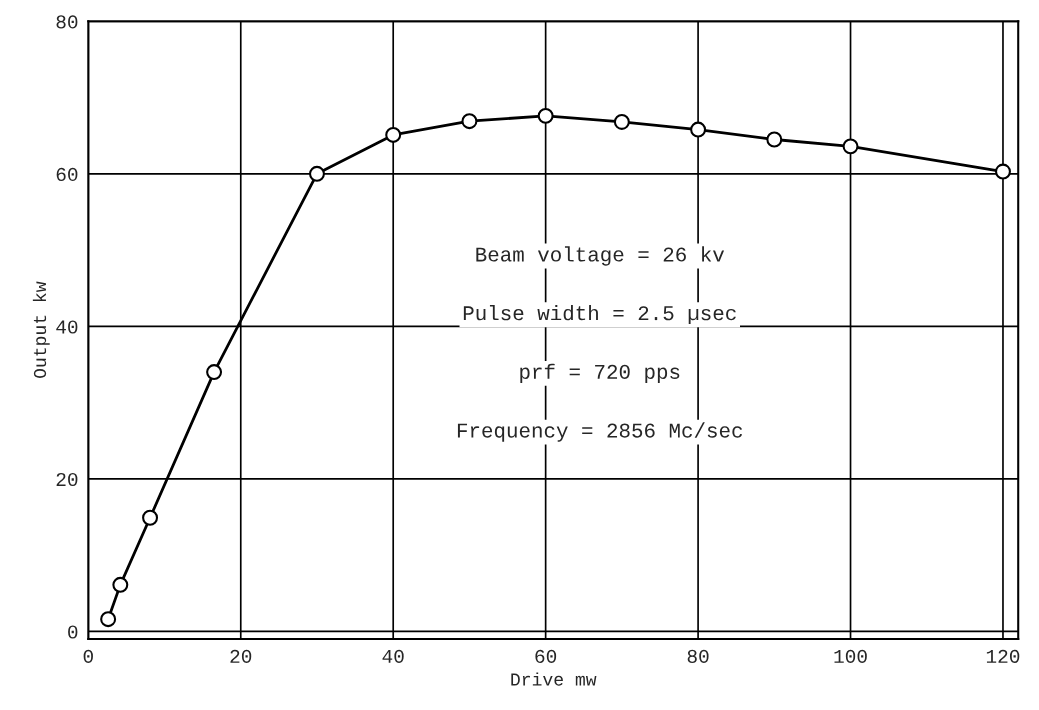 Image resolution: width=1039 pixels, height=710 pixels. I want to click on x-tick-label: 60, so click(546, 656).